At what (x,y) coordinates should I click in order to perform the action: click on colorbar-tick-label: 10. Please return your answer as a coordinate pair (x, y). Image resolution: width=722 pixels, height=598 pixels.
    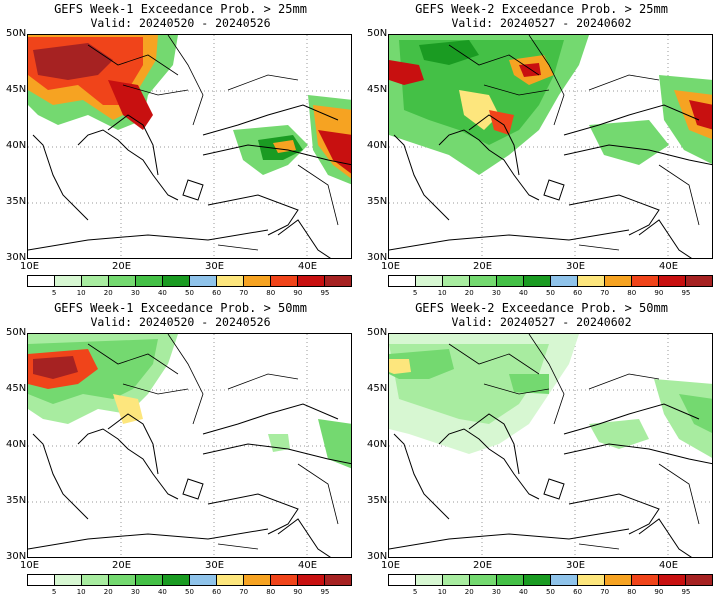
    Looking at the image, I should click on (81, 592).